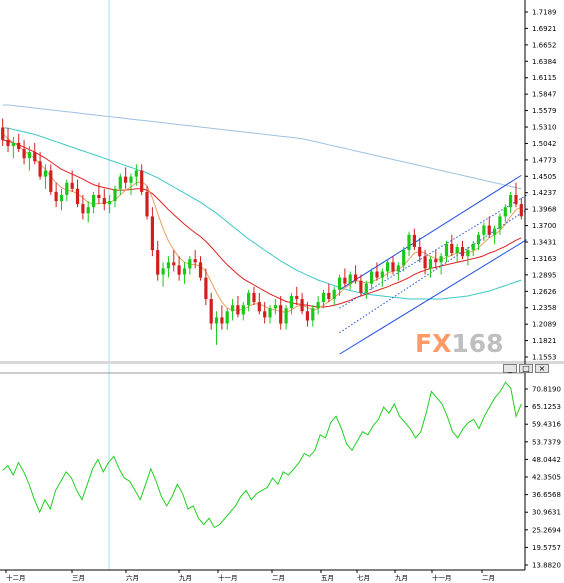 This screenshot has height=583, width=564. I want to click on minimize-button: _, so click(510, 368).